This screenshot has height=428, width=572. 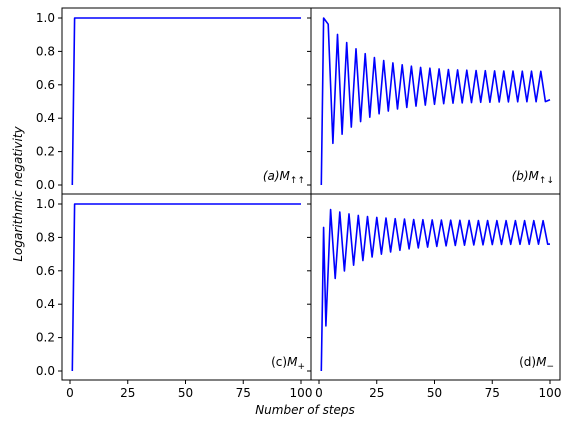 I want to click on panel-label-prefix: (b), so click(x=520, y=176).